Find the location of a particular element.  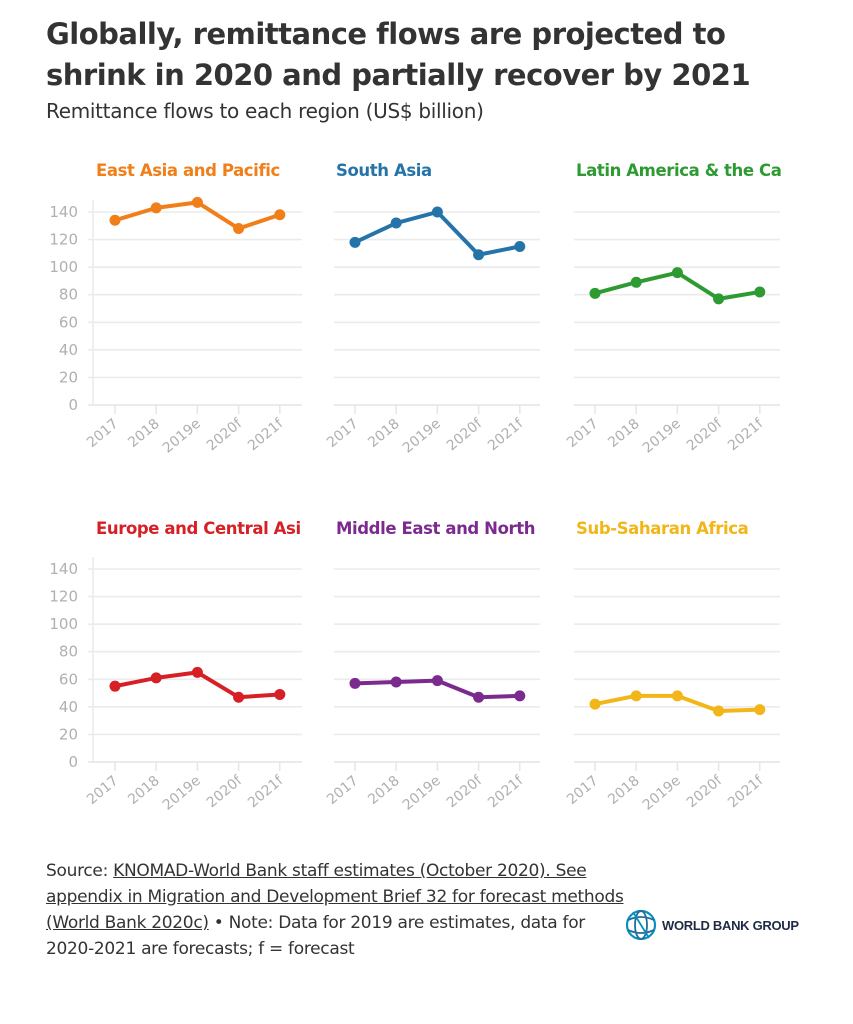

panel-title: Sub-Saharan Africa is located at coordinates (662, 528).